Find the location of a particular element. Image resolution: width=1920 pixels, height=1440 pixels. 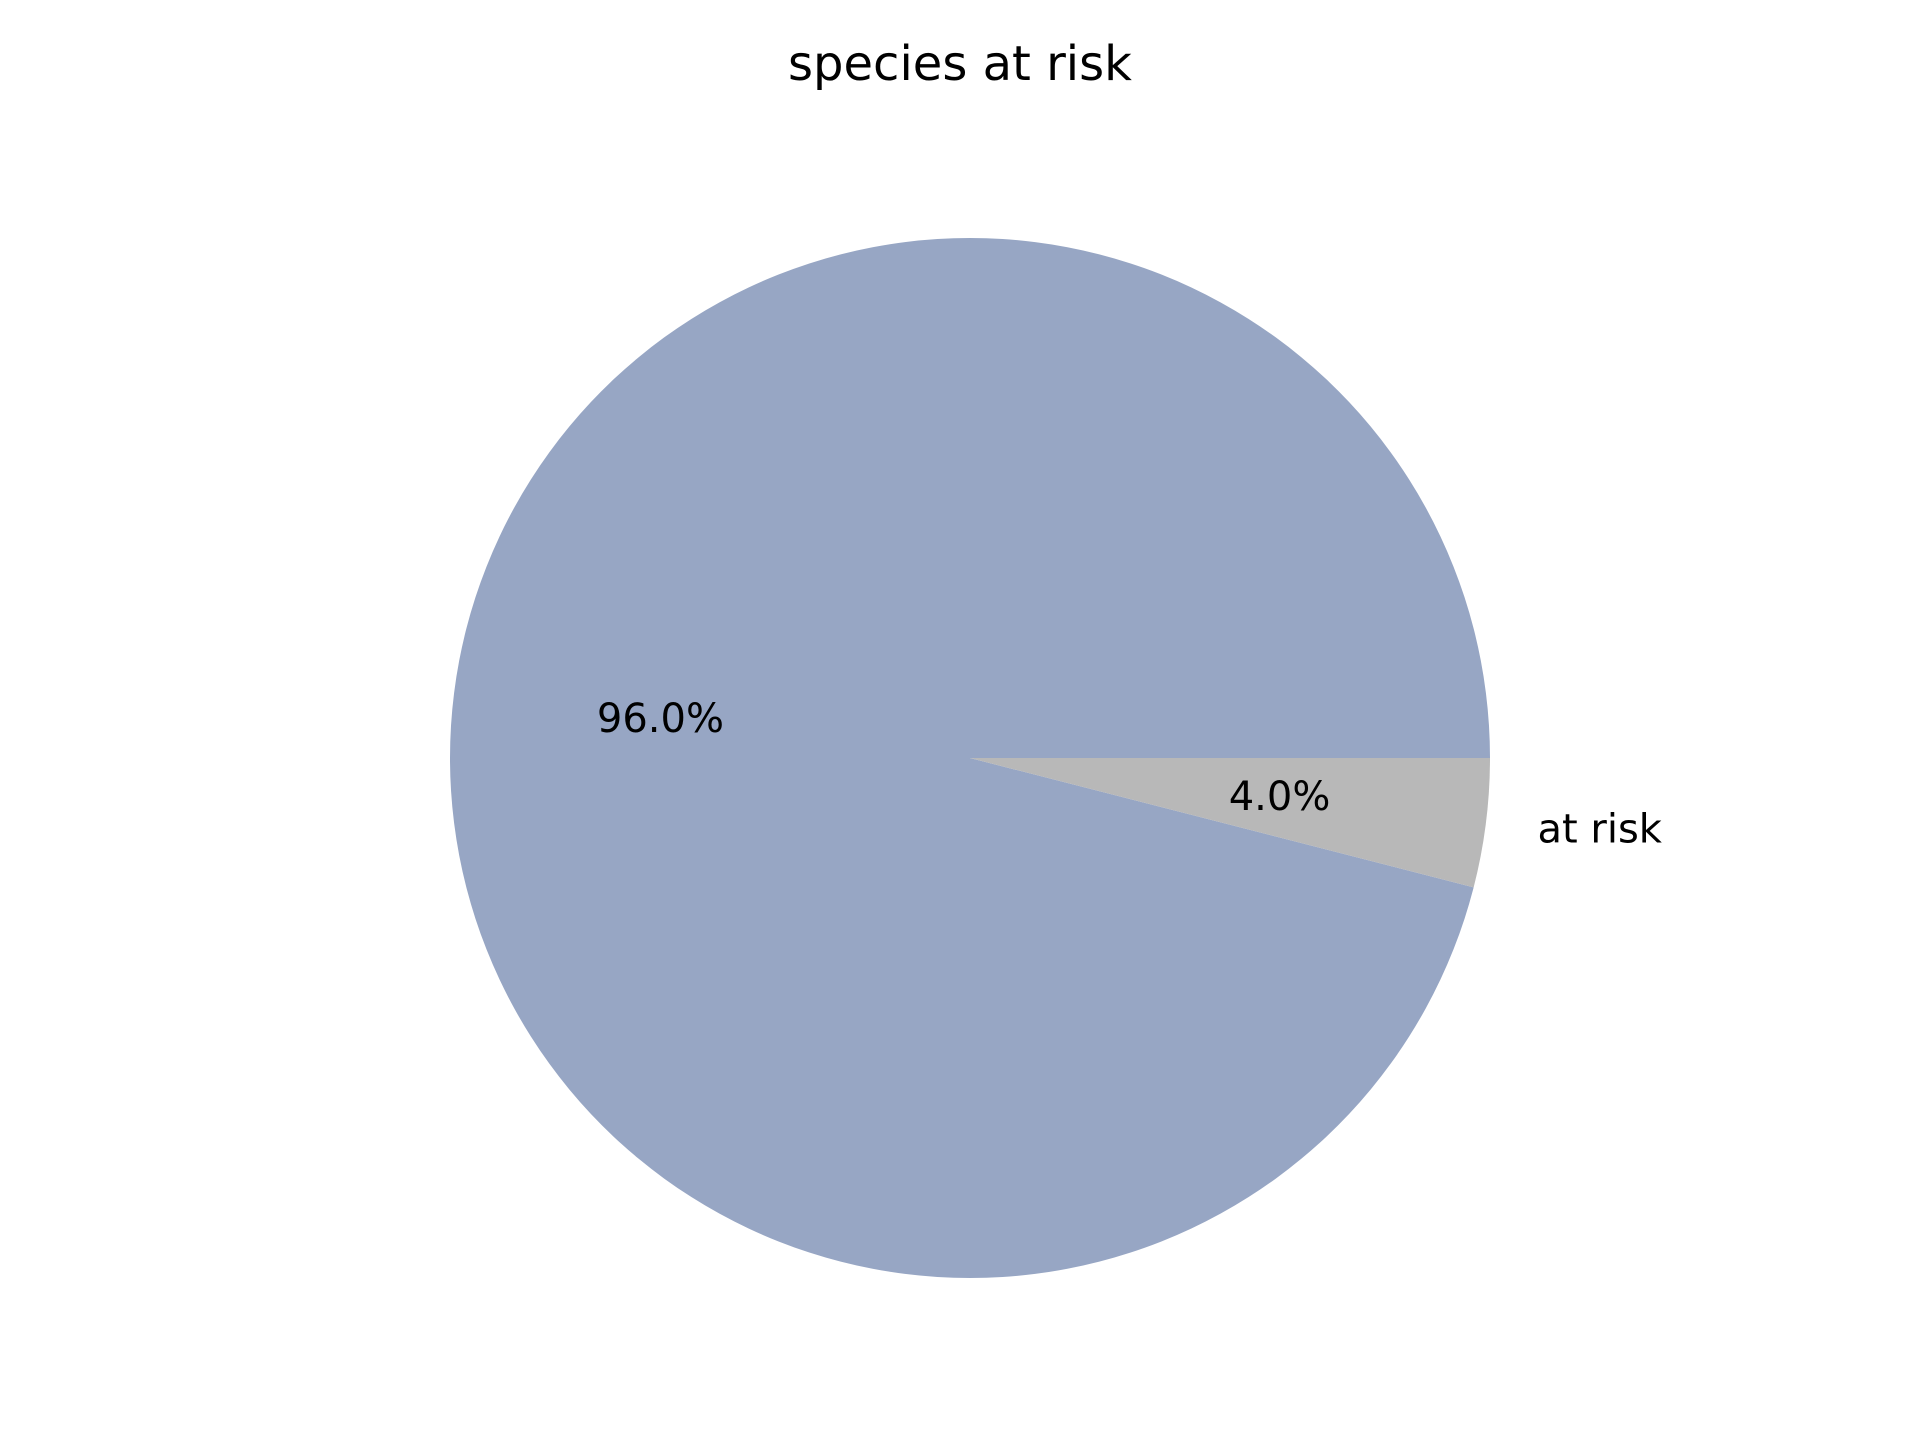

chart-title: species at risk is located at coordinates (960, 64).